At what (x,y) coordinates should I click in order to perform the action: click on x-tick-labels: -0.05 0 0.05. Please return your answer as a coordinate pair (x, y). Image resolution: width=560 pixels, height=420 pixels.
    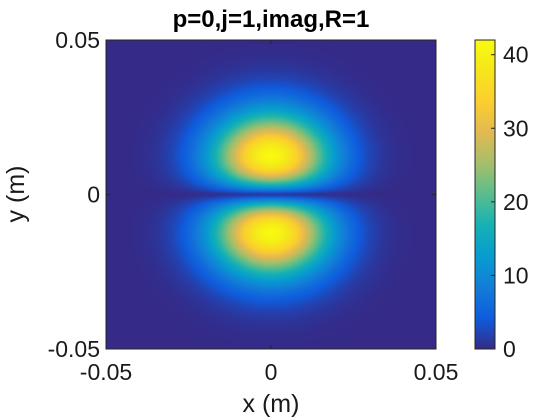
    Looking at the image, I should click on (269, 372).